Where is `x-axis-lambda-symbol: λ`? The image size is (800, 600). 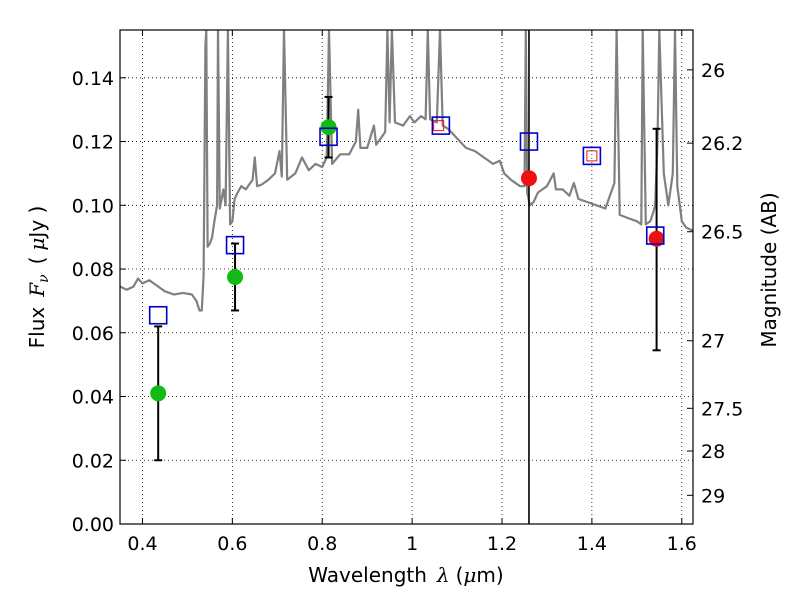
x-axis-lambda-symbol: λ is located at coordinates (443, 575).